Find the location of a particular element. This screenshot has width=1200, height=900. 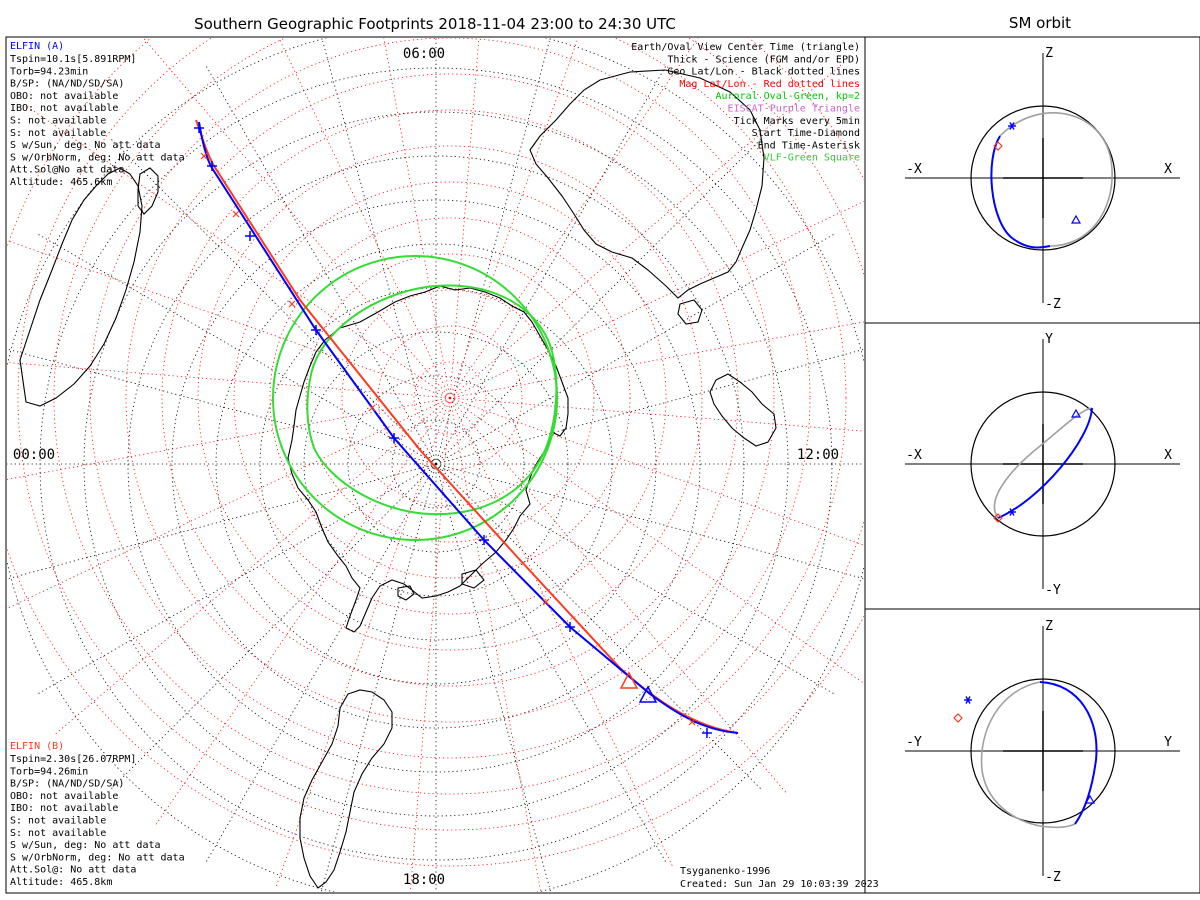

madagascar-coast is located at coordinates (148, 191).